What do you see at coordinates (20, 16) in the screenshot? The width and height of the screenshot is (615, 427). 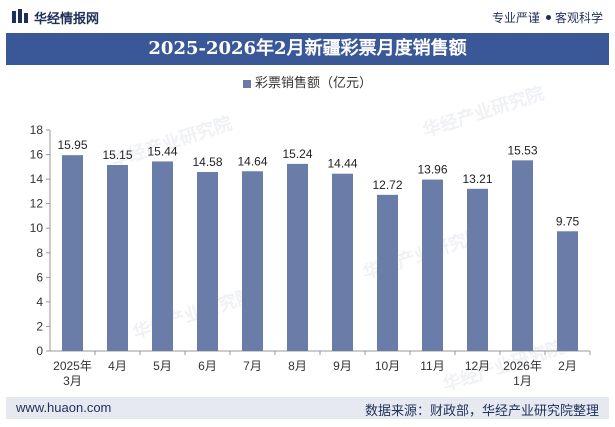 I see `logo-icon` at bounding box center [20, 16].